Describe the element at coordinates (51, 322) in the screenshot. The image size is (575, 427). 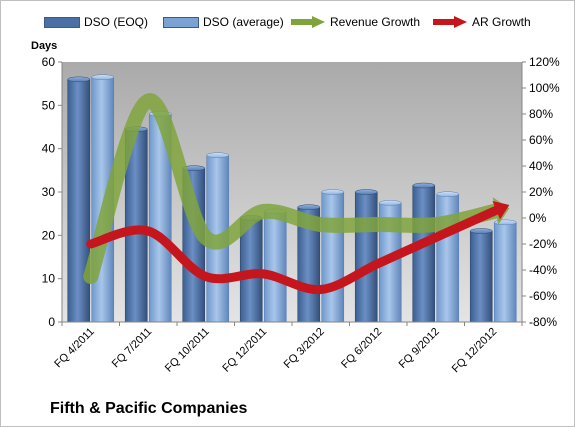
I see `y-tick-label: 0` at that location.